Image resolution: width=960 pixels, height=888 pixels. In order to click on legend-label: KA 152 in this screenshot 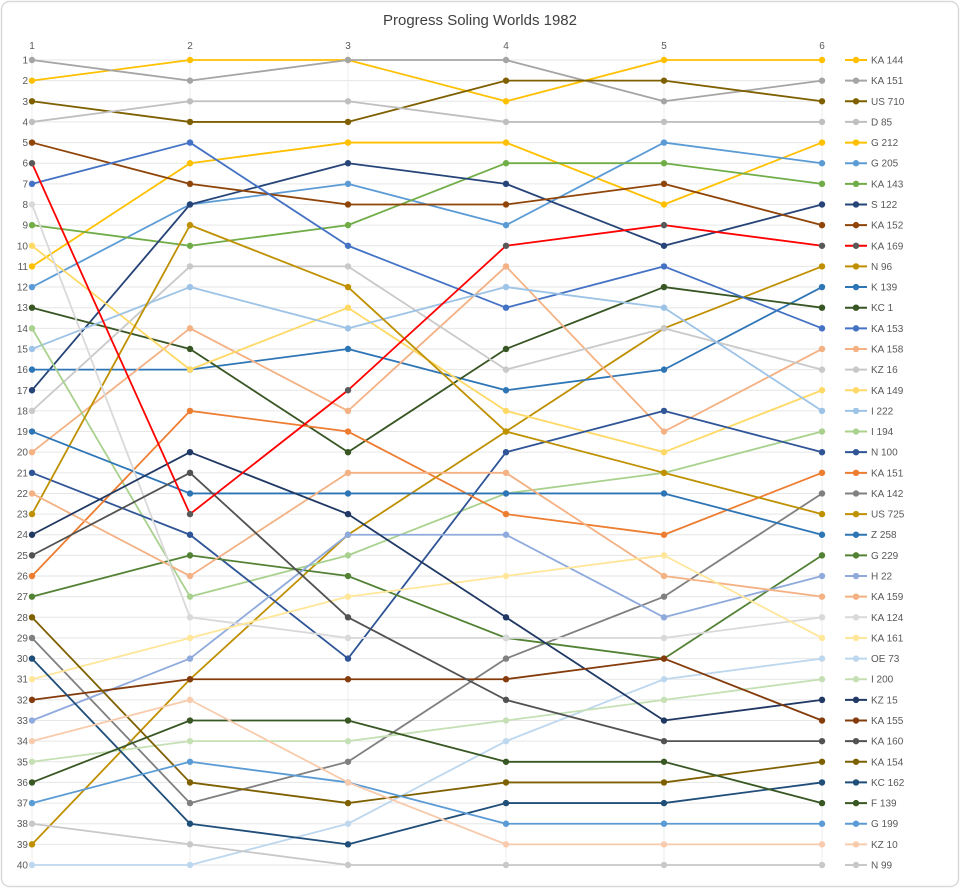, I will do `click(887, 226)`.